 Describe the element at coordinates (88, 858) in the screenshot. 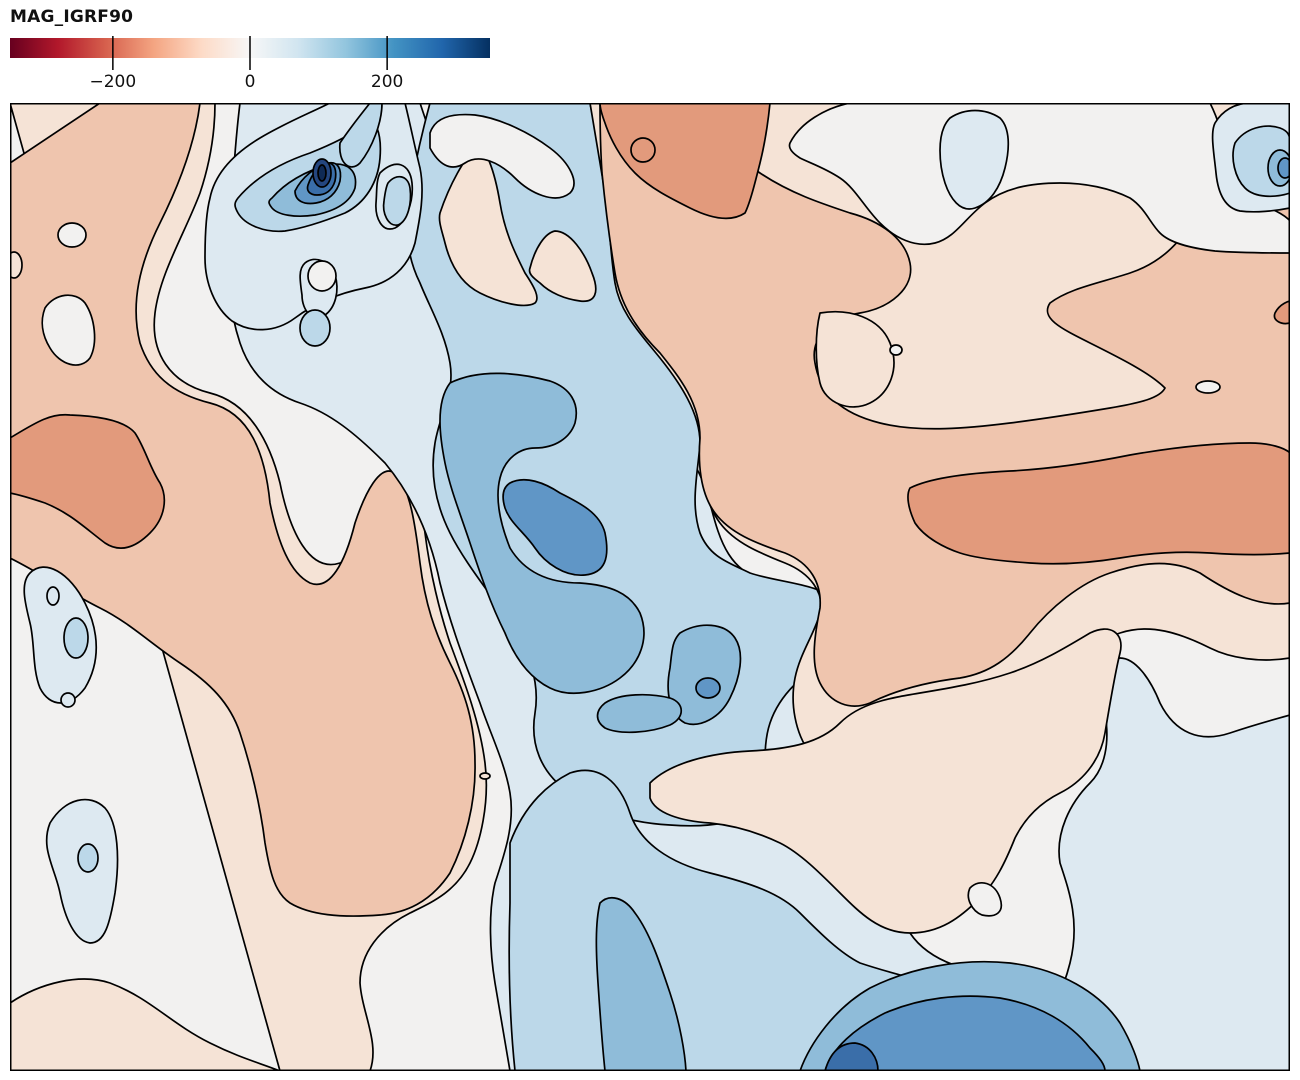

I see `contour-pos100-southwest` at that location.